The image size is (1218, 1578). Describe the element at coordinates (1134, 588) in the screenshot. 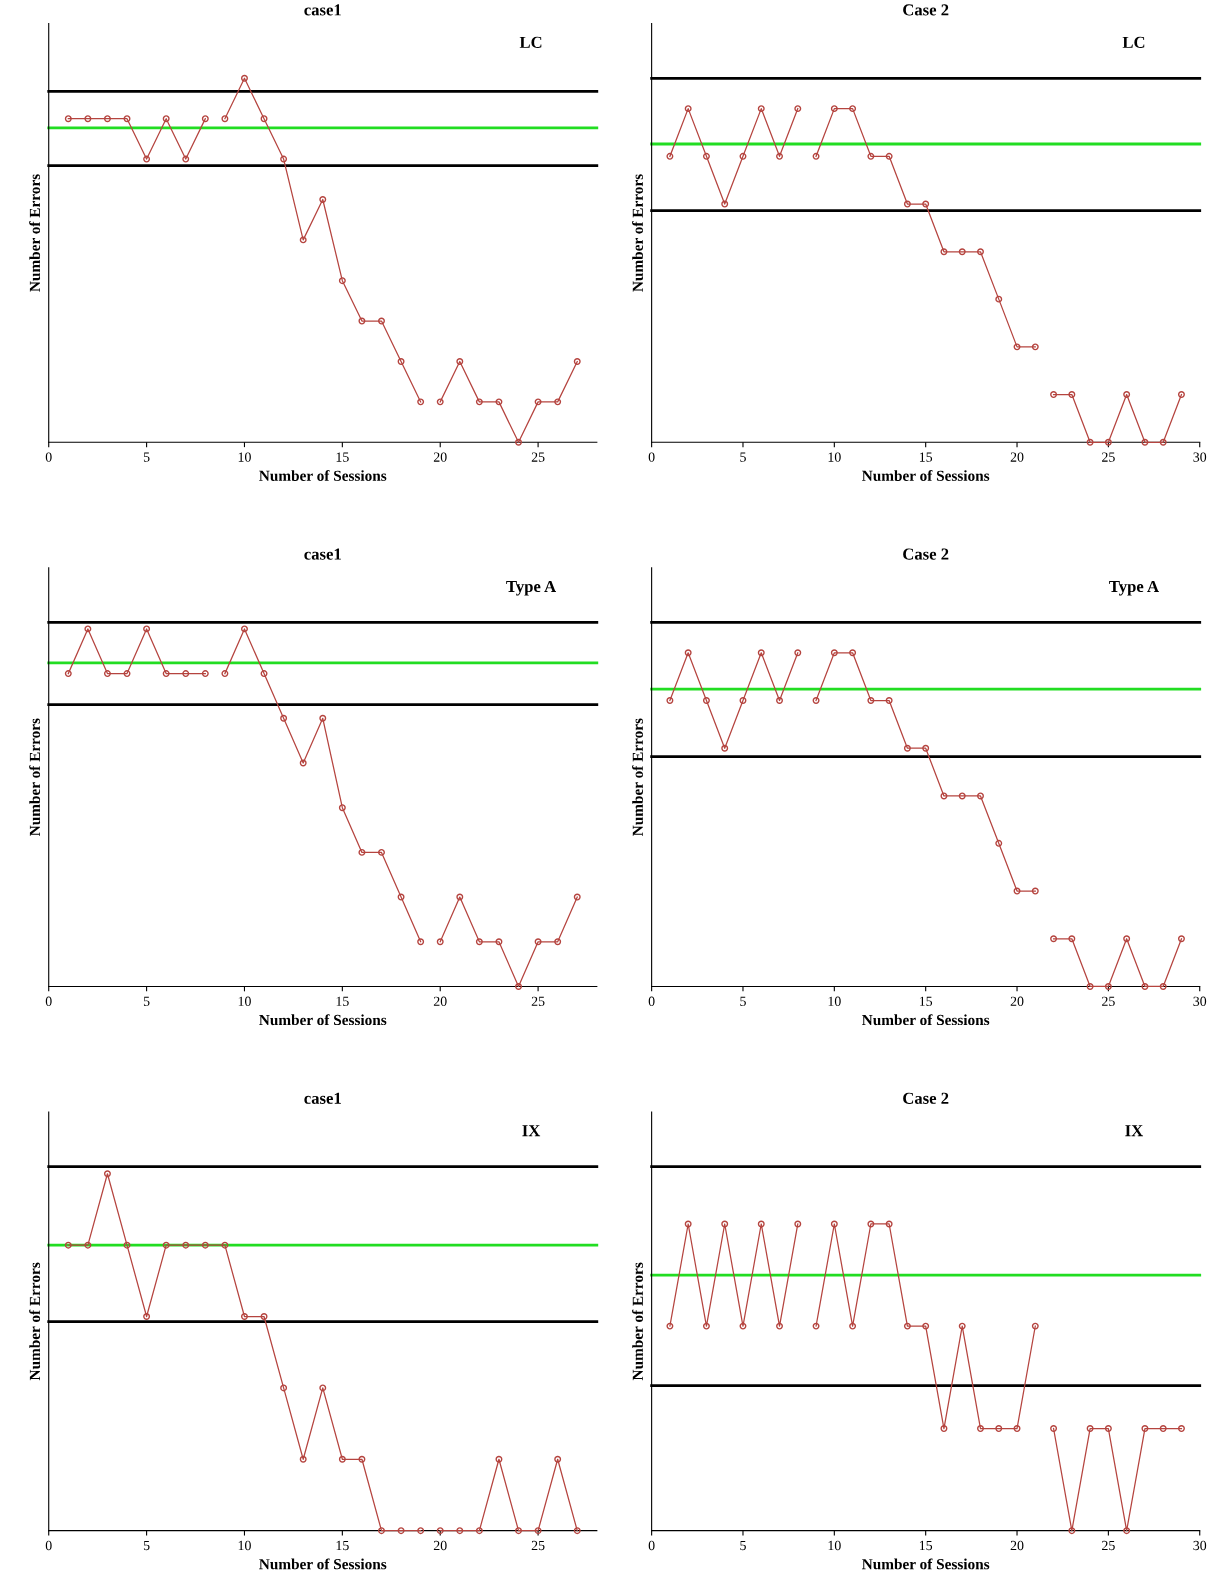

I see `text: Type A` at that location.